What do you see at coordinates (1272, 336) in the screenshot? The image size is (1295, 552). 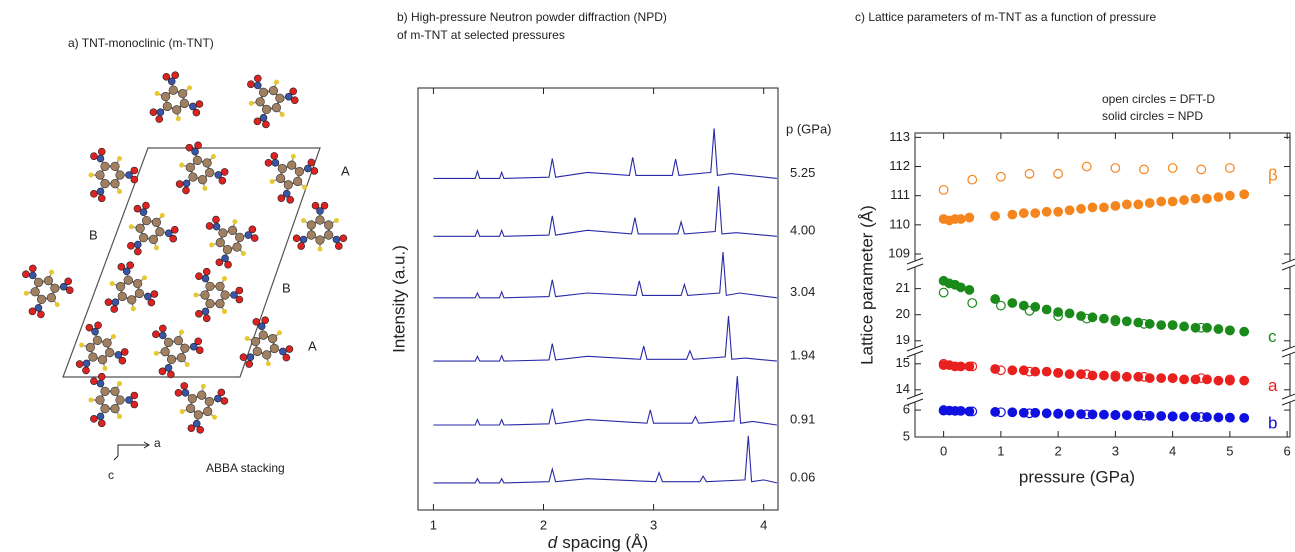 I see `series-label: c` at bounding box center [1272, 336].